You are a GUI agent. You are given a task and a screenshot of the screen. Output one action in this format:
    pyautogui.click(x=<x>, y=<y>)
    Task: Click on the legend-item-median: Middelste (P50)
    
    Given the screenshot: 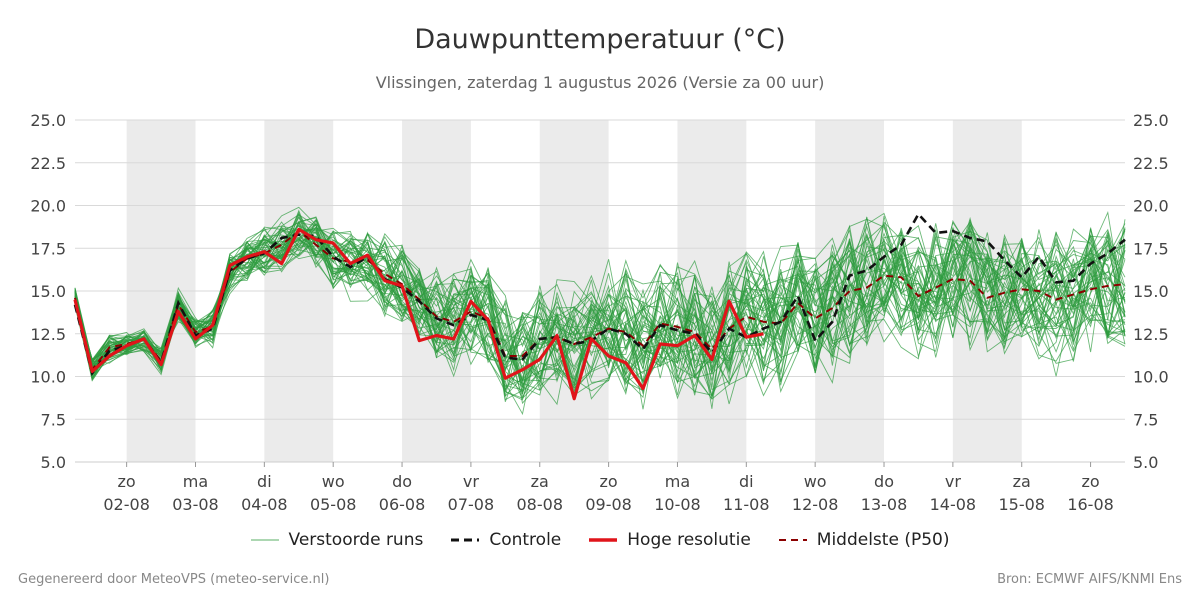 What is the action you would take?
    pyautogui.click(x=864, y=540)
    